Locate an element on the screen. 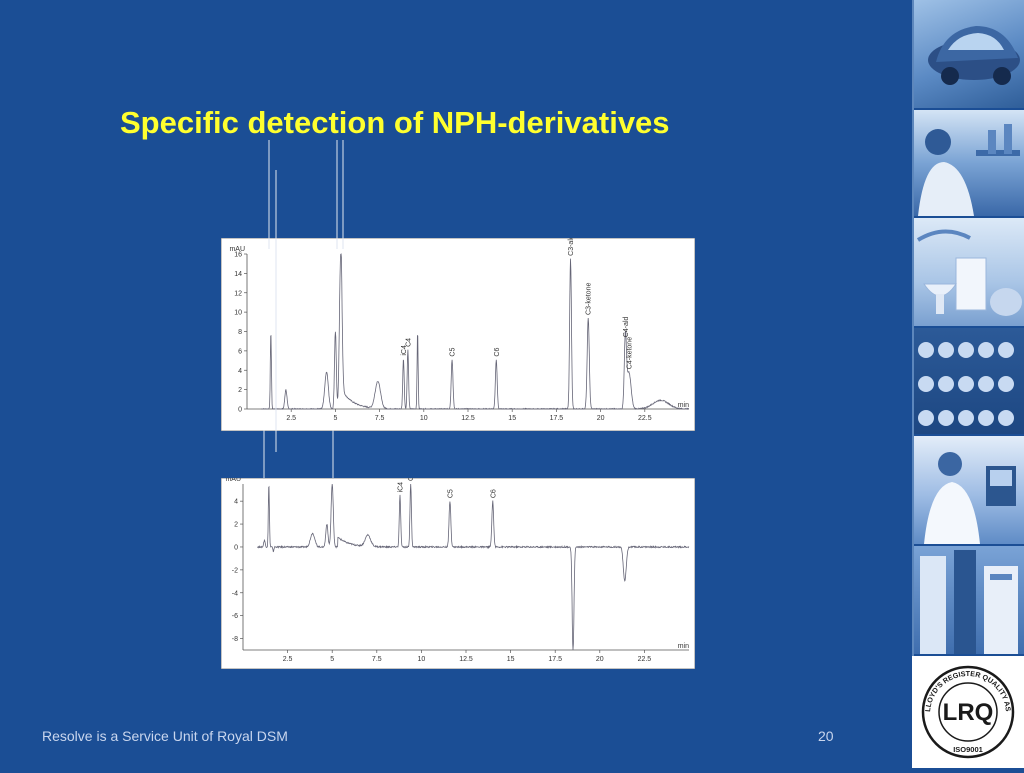  seal-standard: ISO9001 is located at coordinates (968, 749).